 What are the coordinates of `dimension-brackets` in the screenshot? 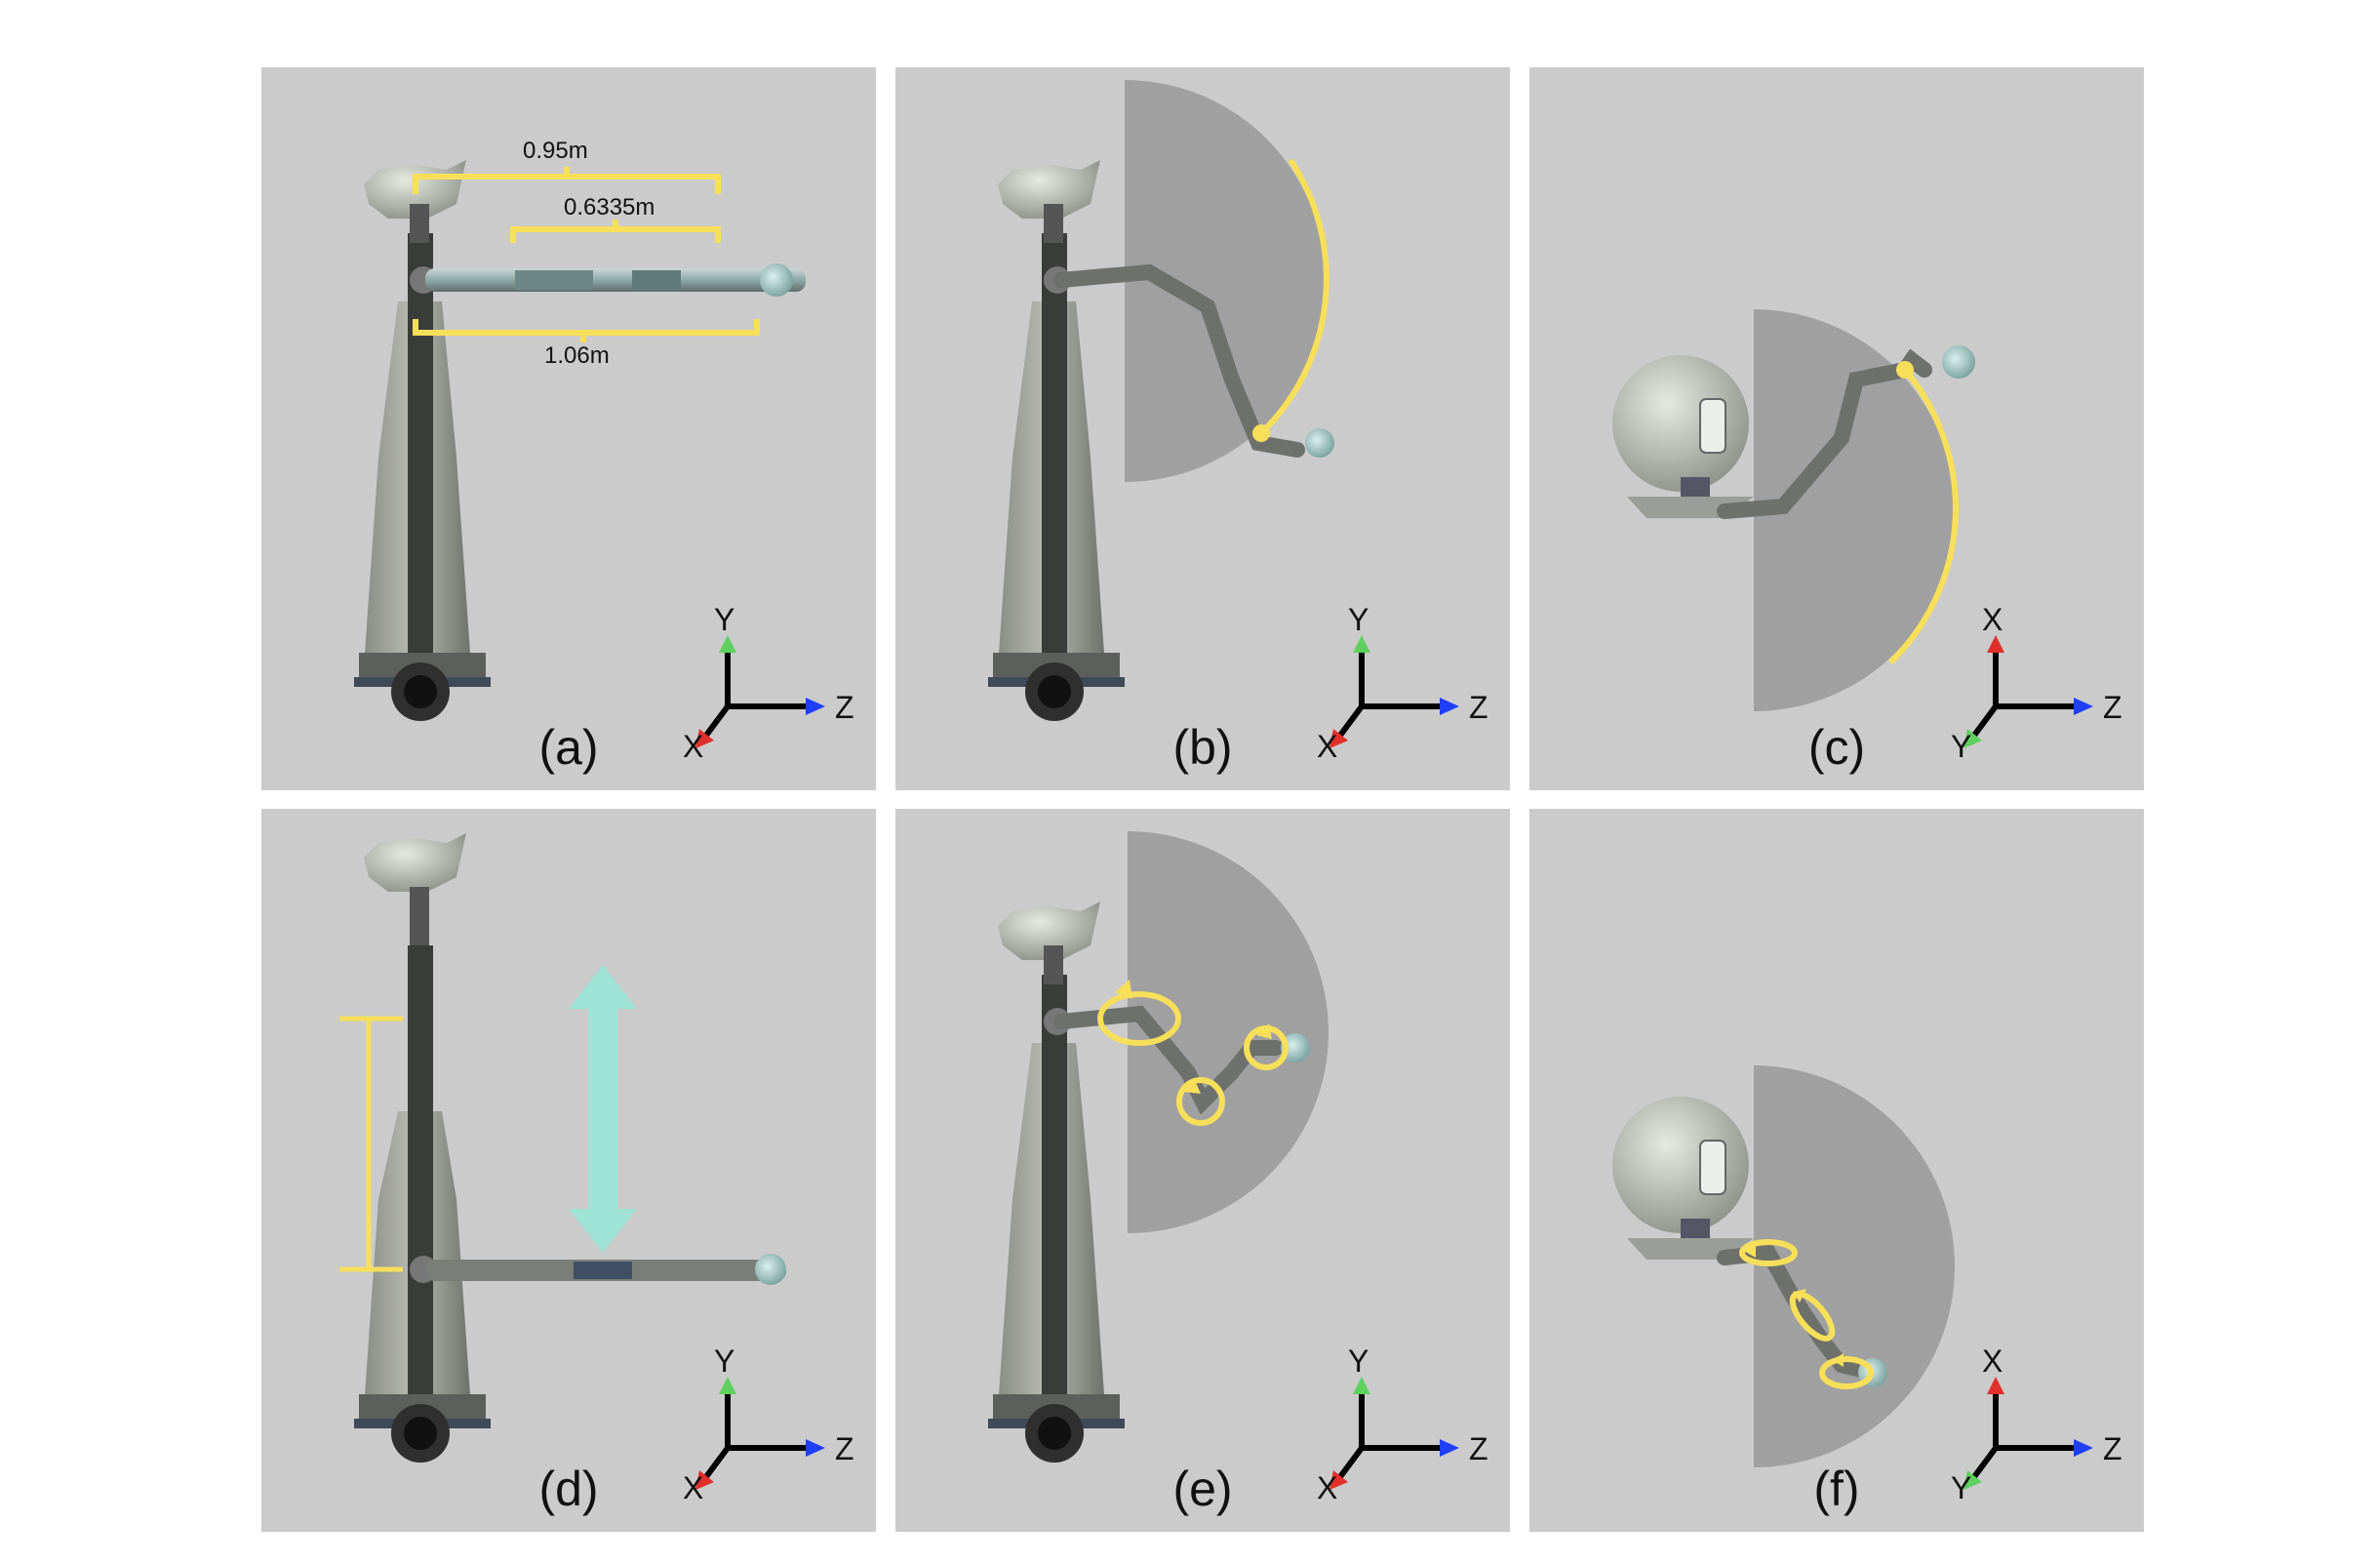 It's located at (586, 254).